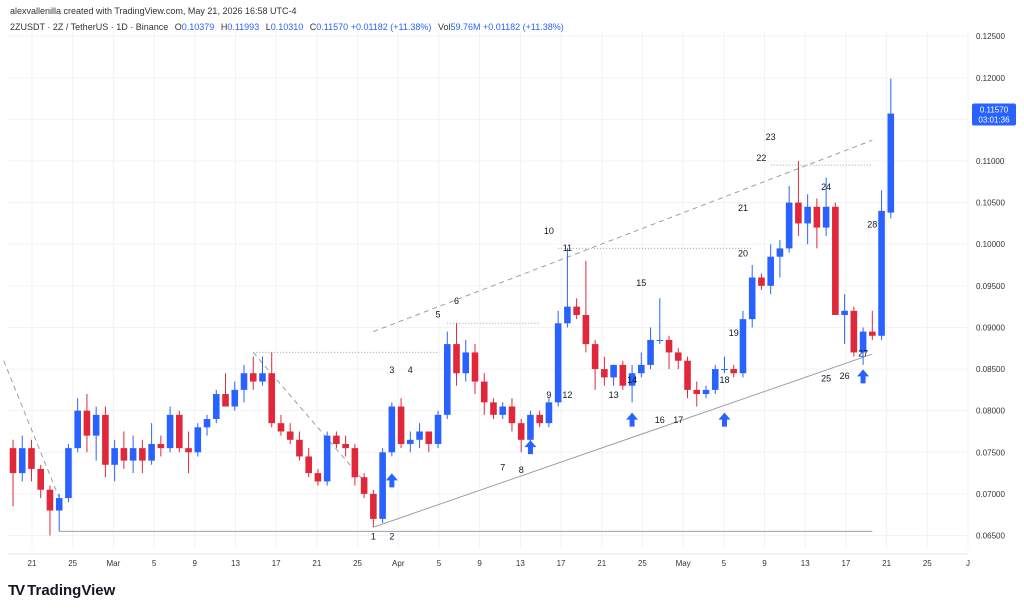 The image size is (1024, 612). I want to click on symbol-name: 2ZUSDT · 2Z / TetherUS · 1D · Binance, so click(89, 27).